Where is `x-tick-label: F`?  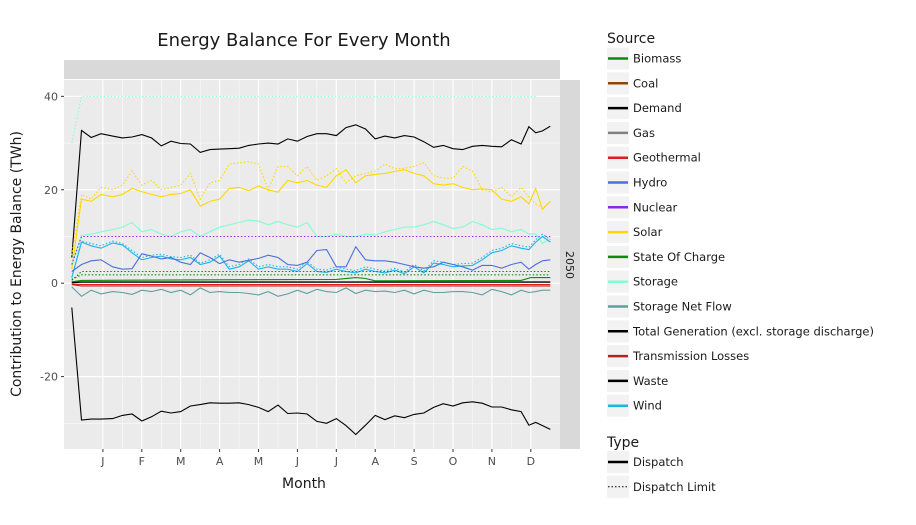
x-tick-label: F is located at coordinates (142, 461).